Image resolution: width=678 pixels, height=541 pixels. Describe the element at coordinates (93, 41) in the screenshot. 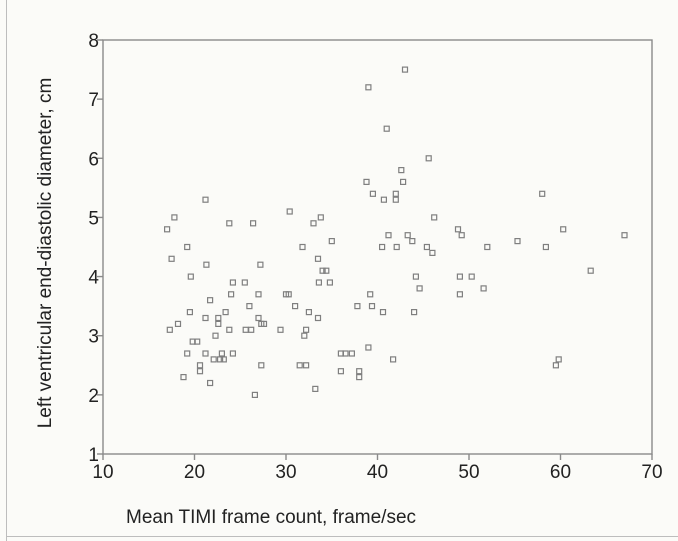

I see `y-tick-label: 8` at that location.